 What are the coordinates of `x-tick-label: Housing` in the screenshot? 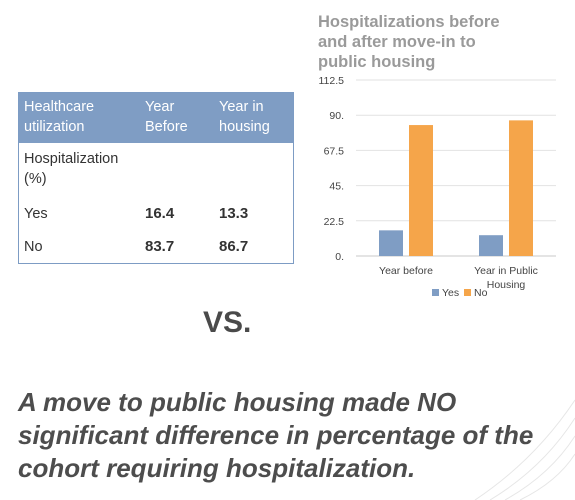 It's located at (506, 285).